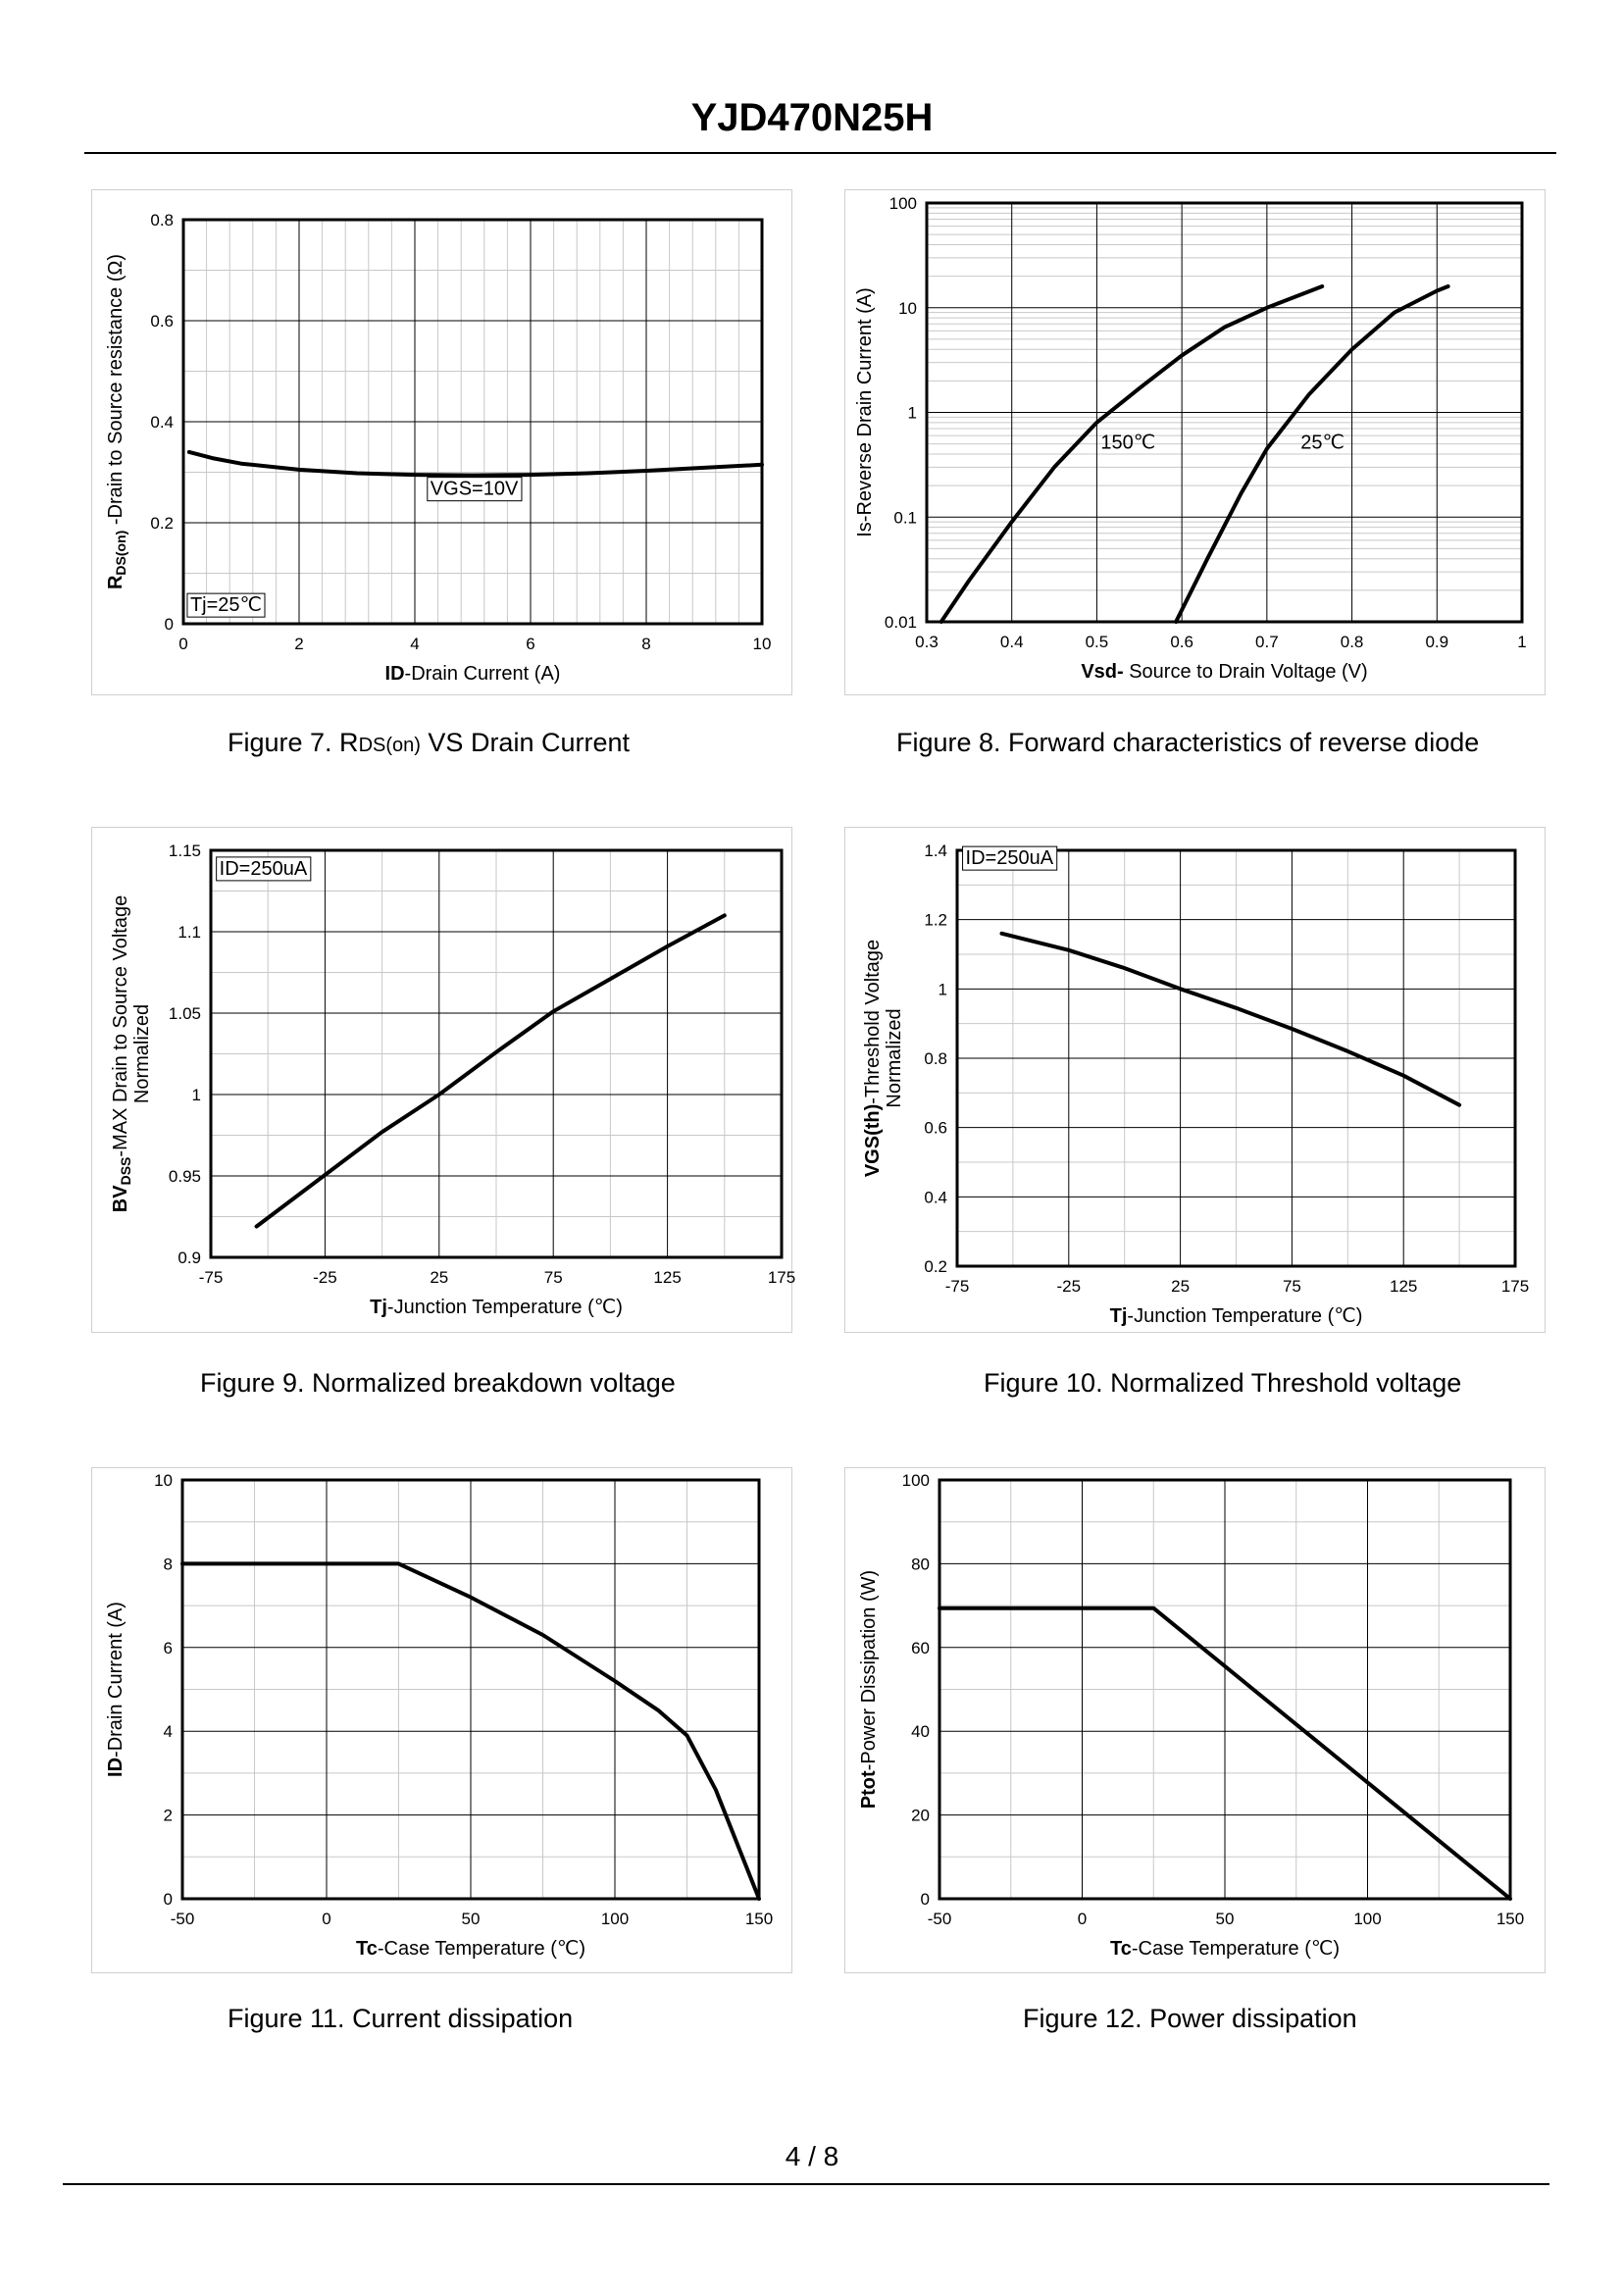 This screenshot has width=1624, height=2294. I want to click on x-tick-label: 25, so click(439, 1277).